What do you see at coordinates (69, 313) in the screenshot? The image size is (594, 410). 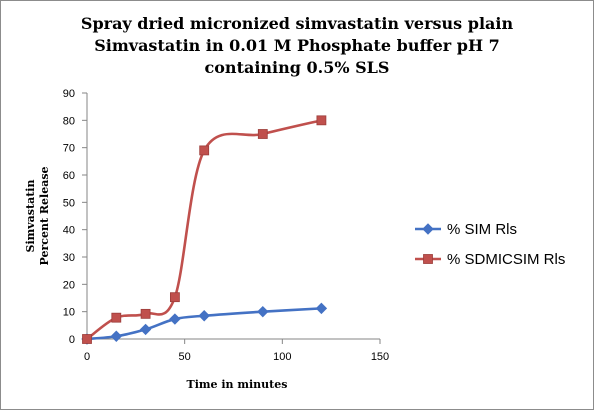 I see `y-tick-label: 10` at bounding box center [69, 313].